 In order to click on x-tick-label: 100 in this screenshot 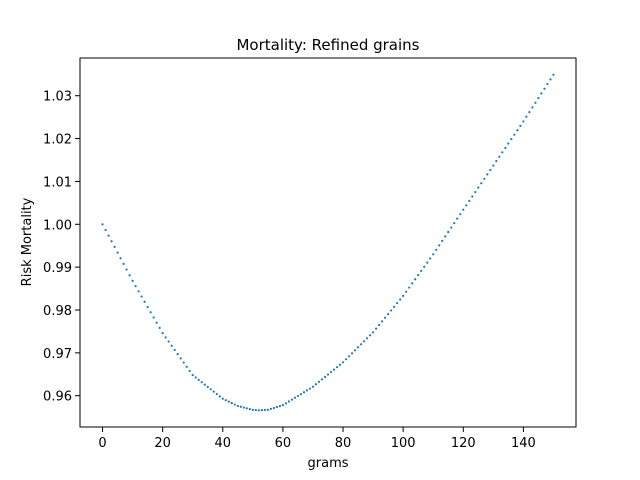, I will do `click(403, 443)`.